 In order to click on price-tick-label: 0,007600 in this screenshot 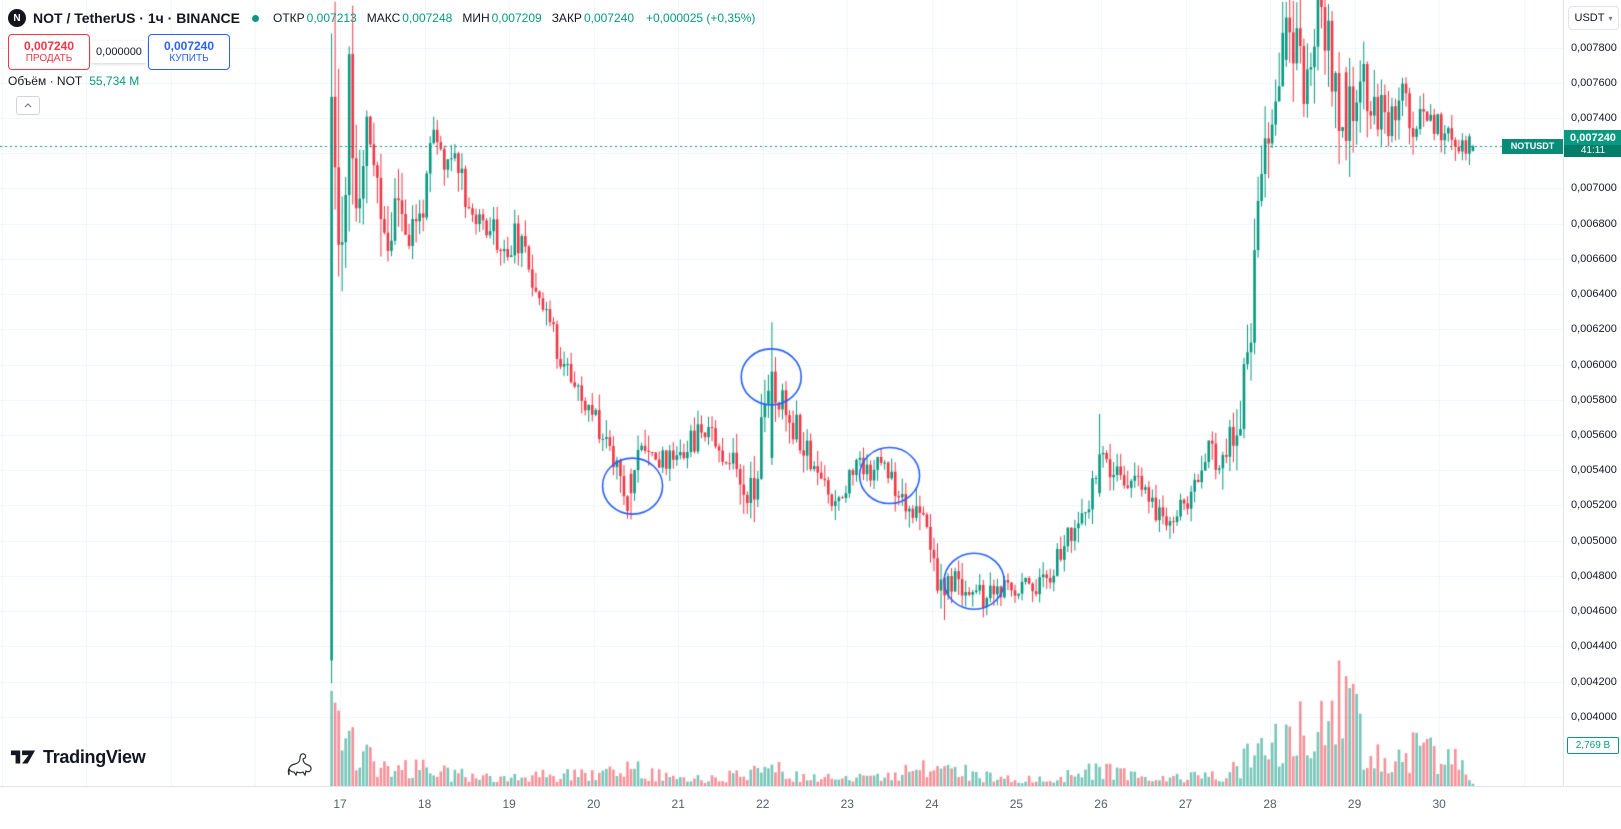, I will do `click(1594, 82)`.